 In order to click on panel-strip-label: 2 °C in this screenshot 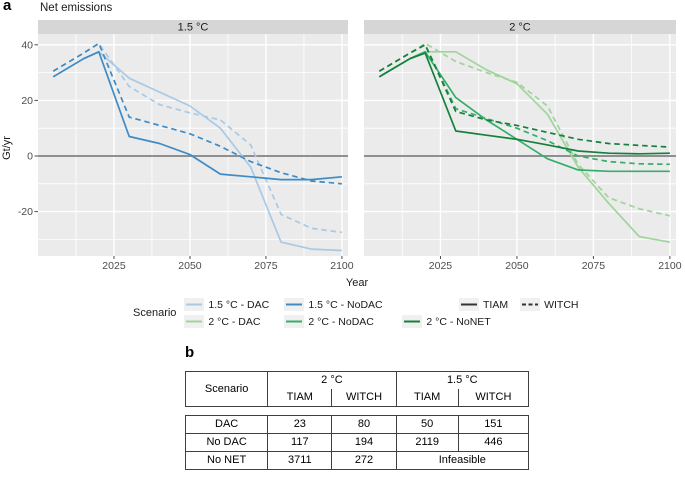, I will do `click(520, 28)`.